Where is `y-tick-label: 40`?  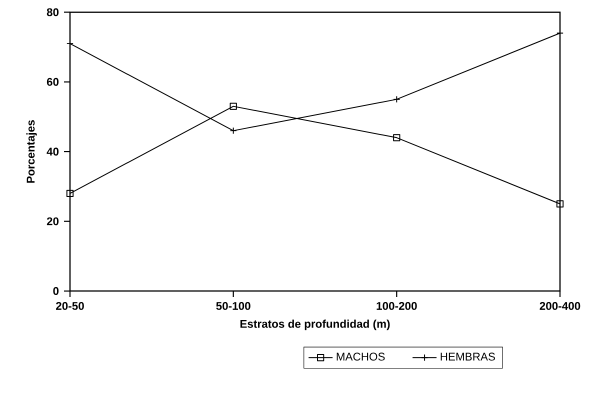 y-tick-label: 40 is located at coordinates (52, 152).